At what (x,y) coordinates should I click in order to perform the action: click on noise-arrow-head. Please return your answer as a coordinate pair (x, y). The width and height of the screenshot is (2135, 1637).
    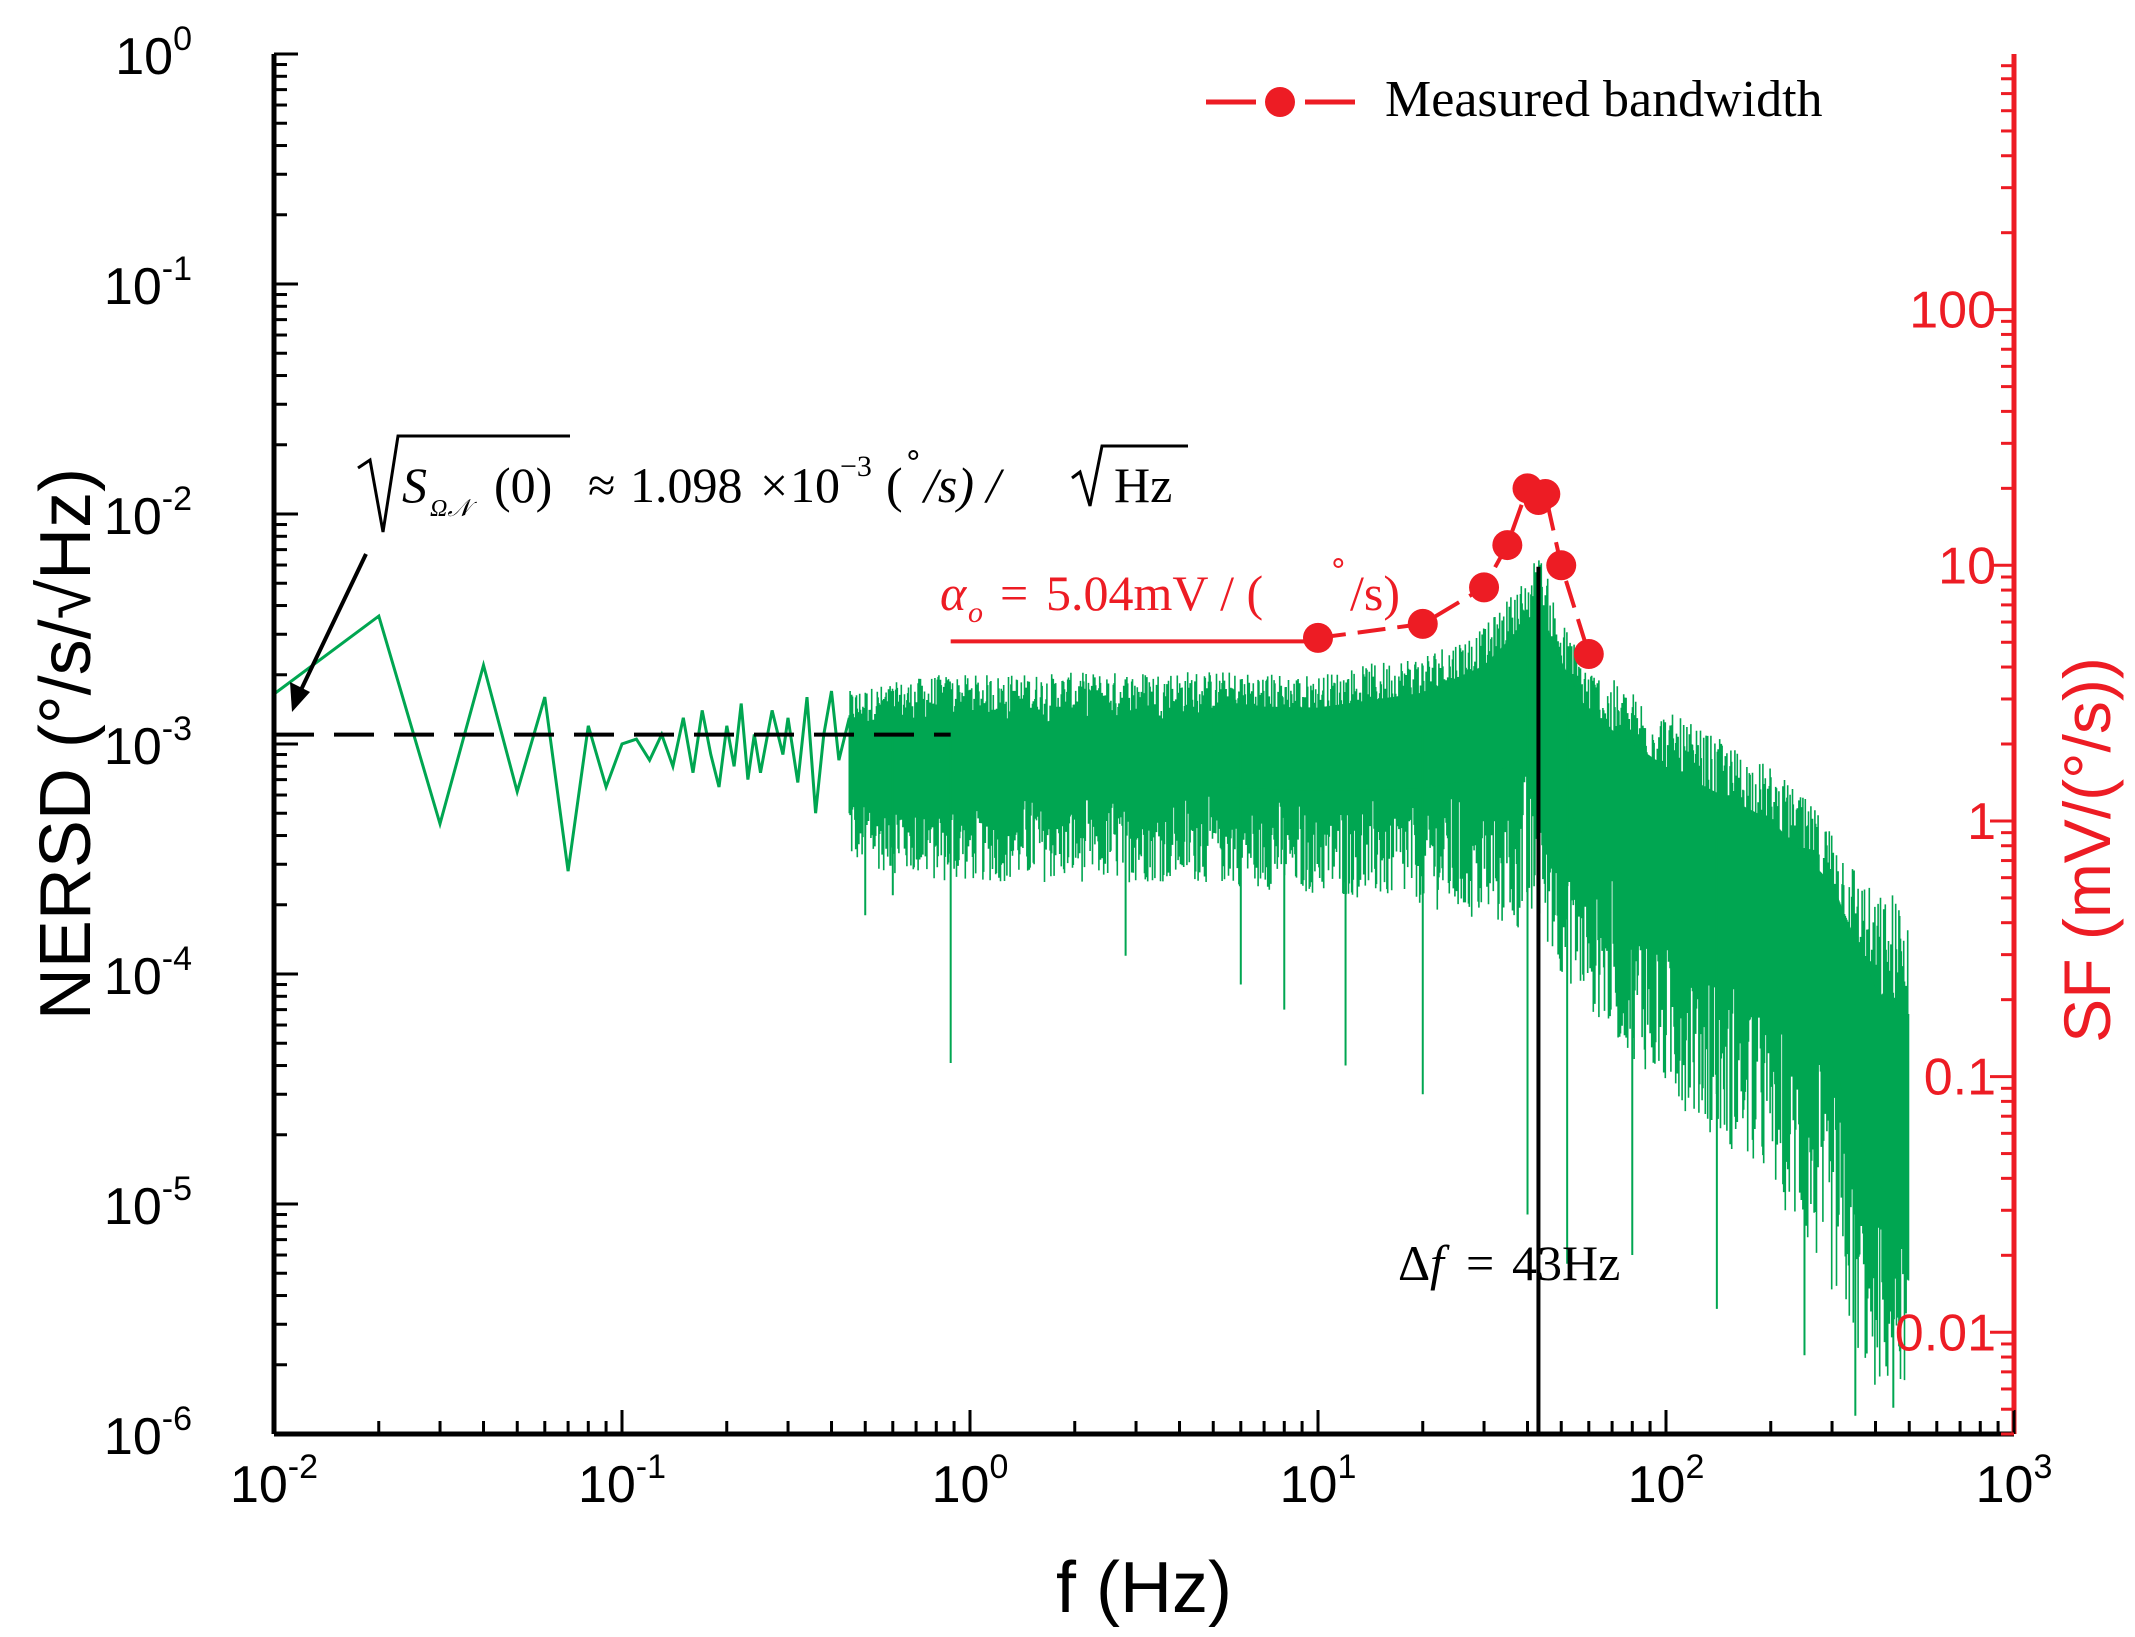
    Looking at the image, I should click on (300, 697).